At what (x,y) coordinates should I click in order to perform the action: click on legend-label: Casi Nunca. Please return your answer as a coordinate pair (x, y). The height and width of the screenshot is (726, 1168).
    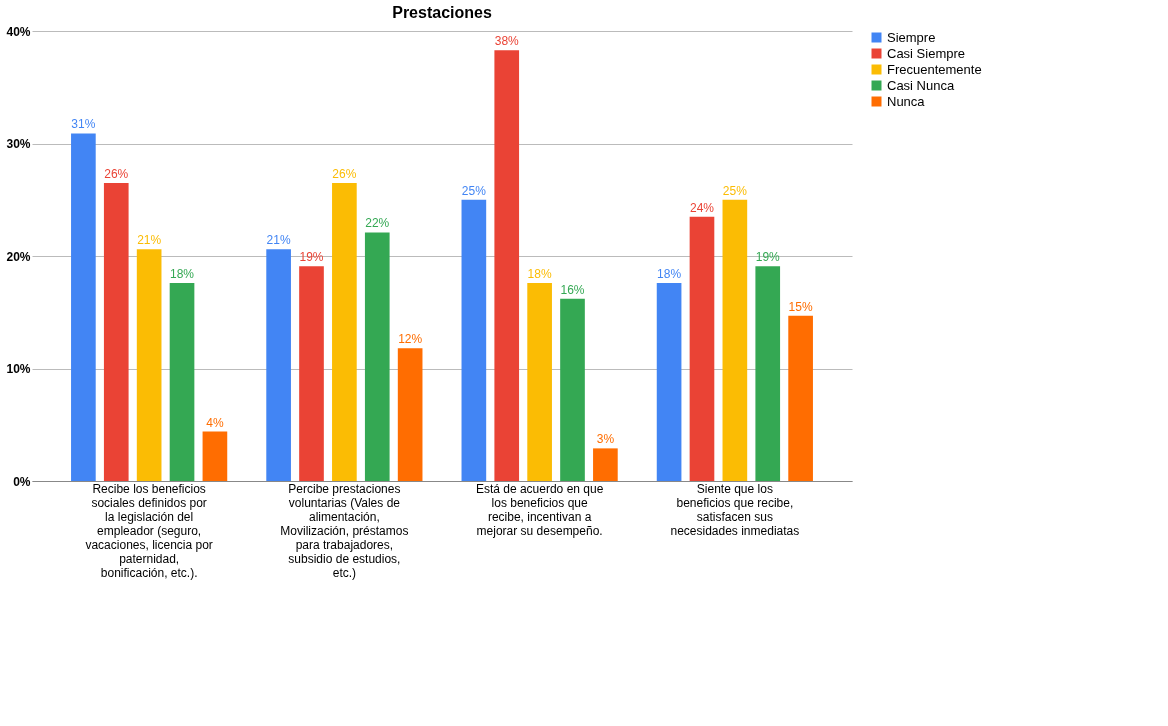
    Looking at the image, I should click on (921, 85).